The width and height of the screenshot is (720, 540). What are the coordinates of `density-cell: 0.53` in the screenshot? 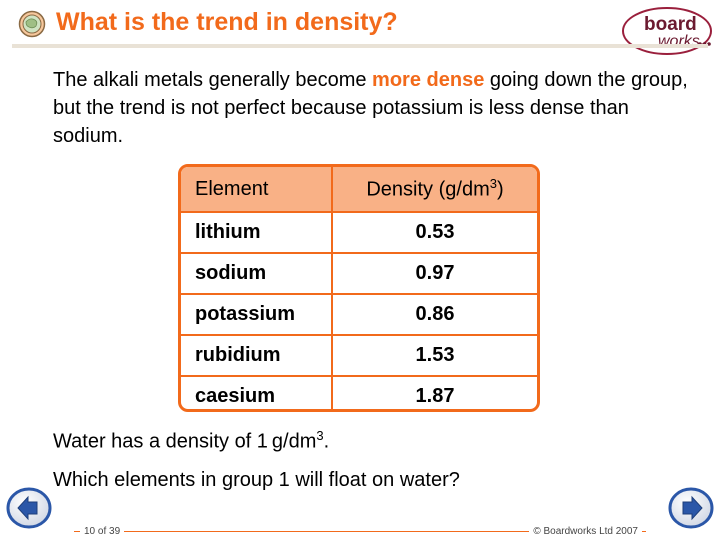 It's located at (434, 233).